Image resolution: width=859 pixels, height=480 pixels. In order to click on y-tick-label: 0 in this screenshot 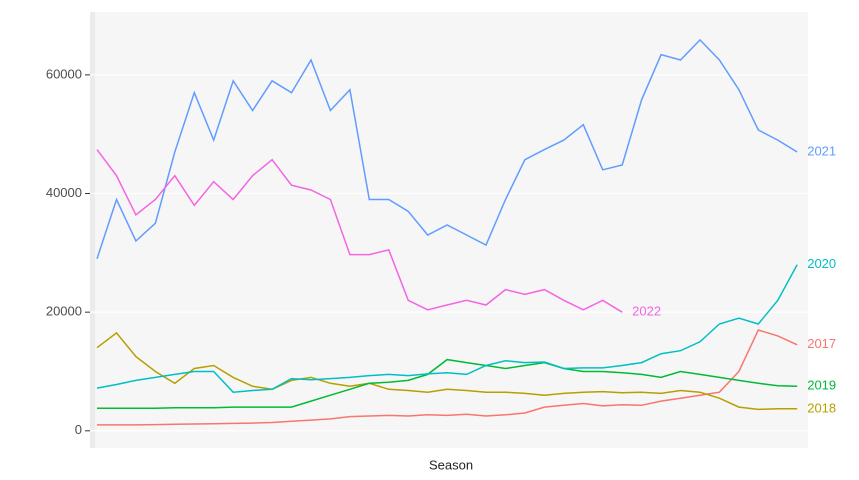, I will do `click(78, 429)`.